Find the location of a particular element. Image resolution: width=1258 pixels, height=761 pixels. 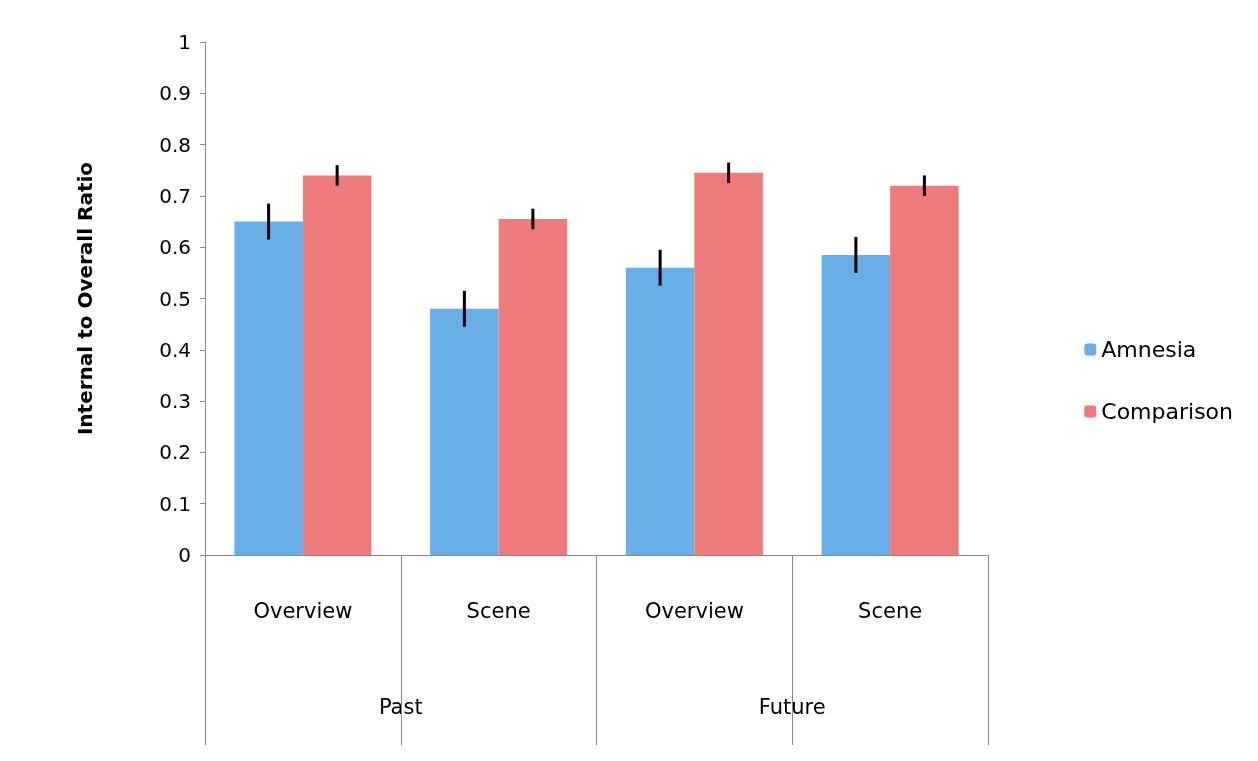

legend-label: Amnesia is located at coordinates (1149, 349).